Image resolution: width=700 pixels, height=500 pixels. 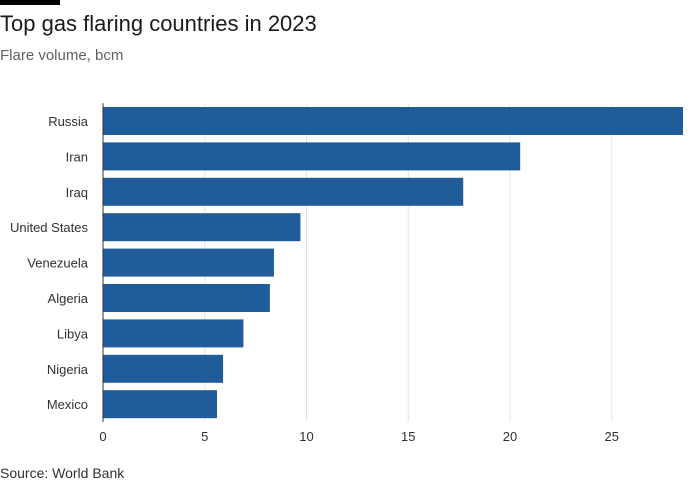 What do you see at coordinates (77, 156) in the screenshot?
I see `category-label: Iran` at bounding box center [77, 156].